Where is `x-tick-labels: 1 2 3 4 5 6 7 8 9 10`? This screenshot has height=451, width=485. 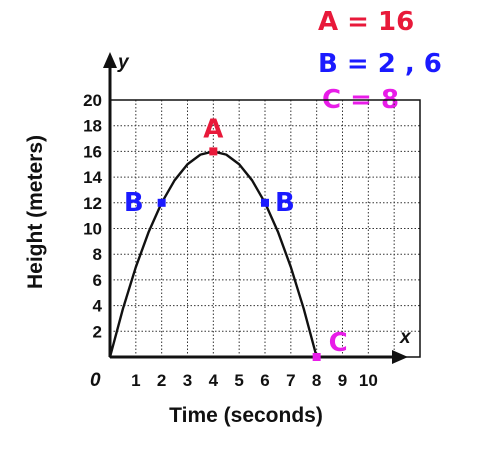 x-tick-labels: 1 2 3 4 5 6 7 8 9 10 is located at coordinates (254, 380).